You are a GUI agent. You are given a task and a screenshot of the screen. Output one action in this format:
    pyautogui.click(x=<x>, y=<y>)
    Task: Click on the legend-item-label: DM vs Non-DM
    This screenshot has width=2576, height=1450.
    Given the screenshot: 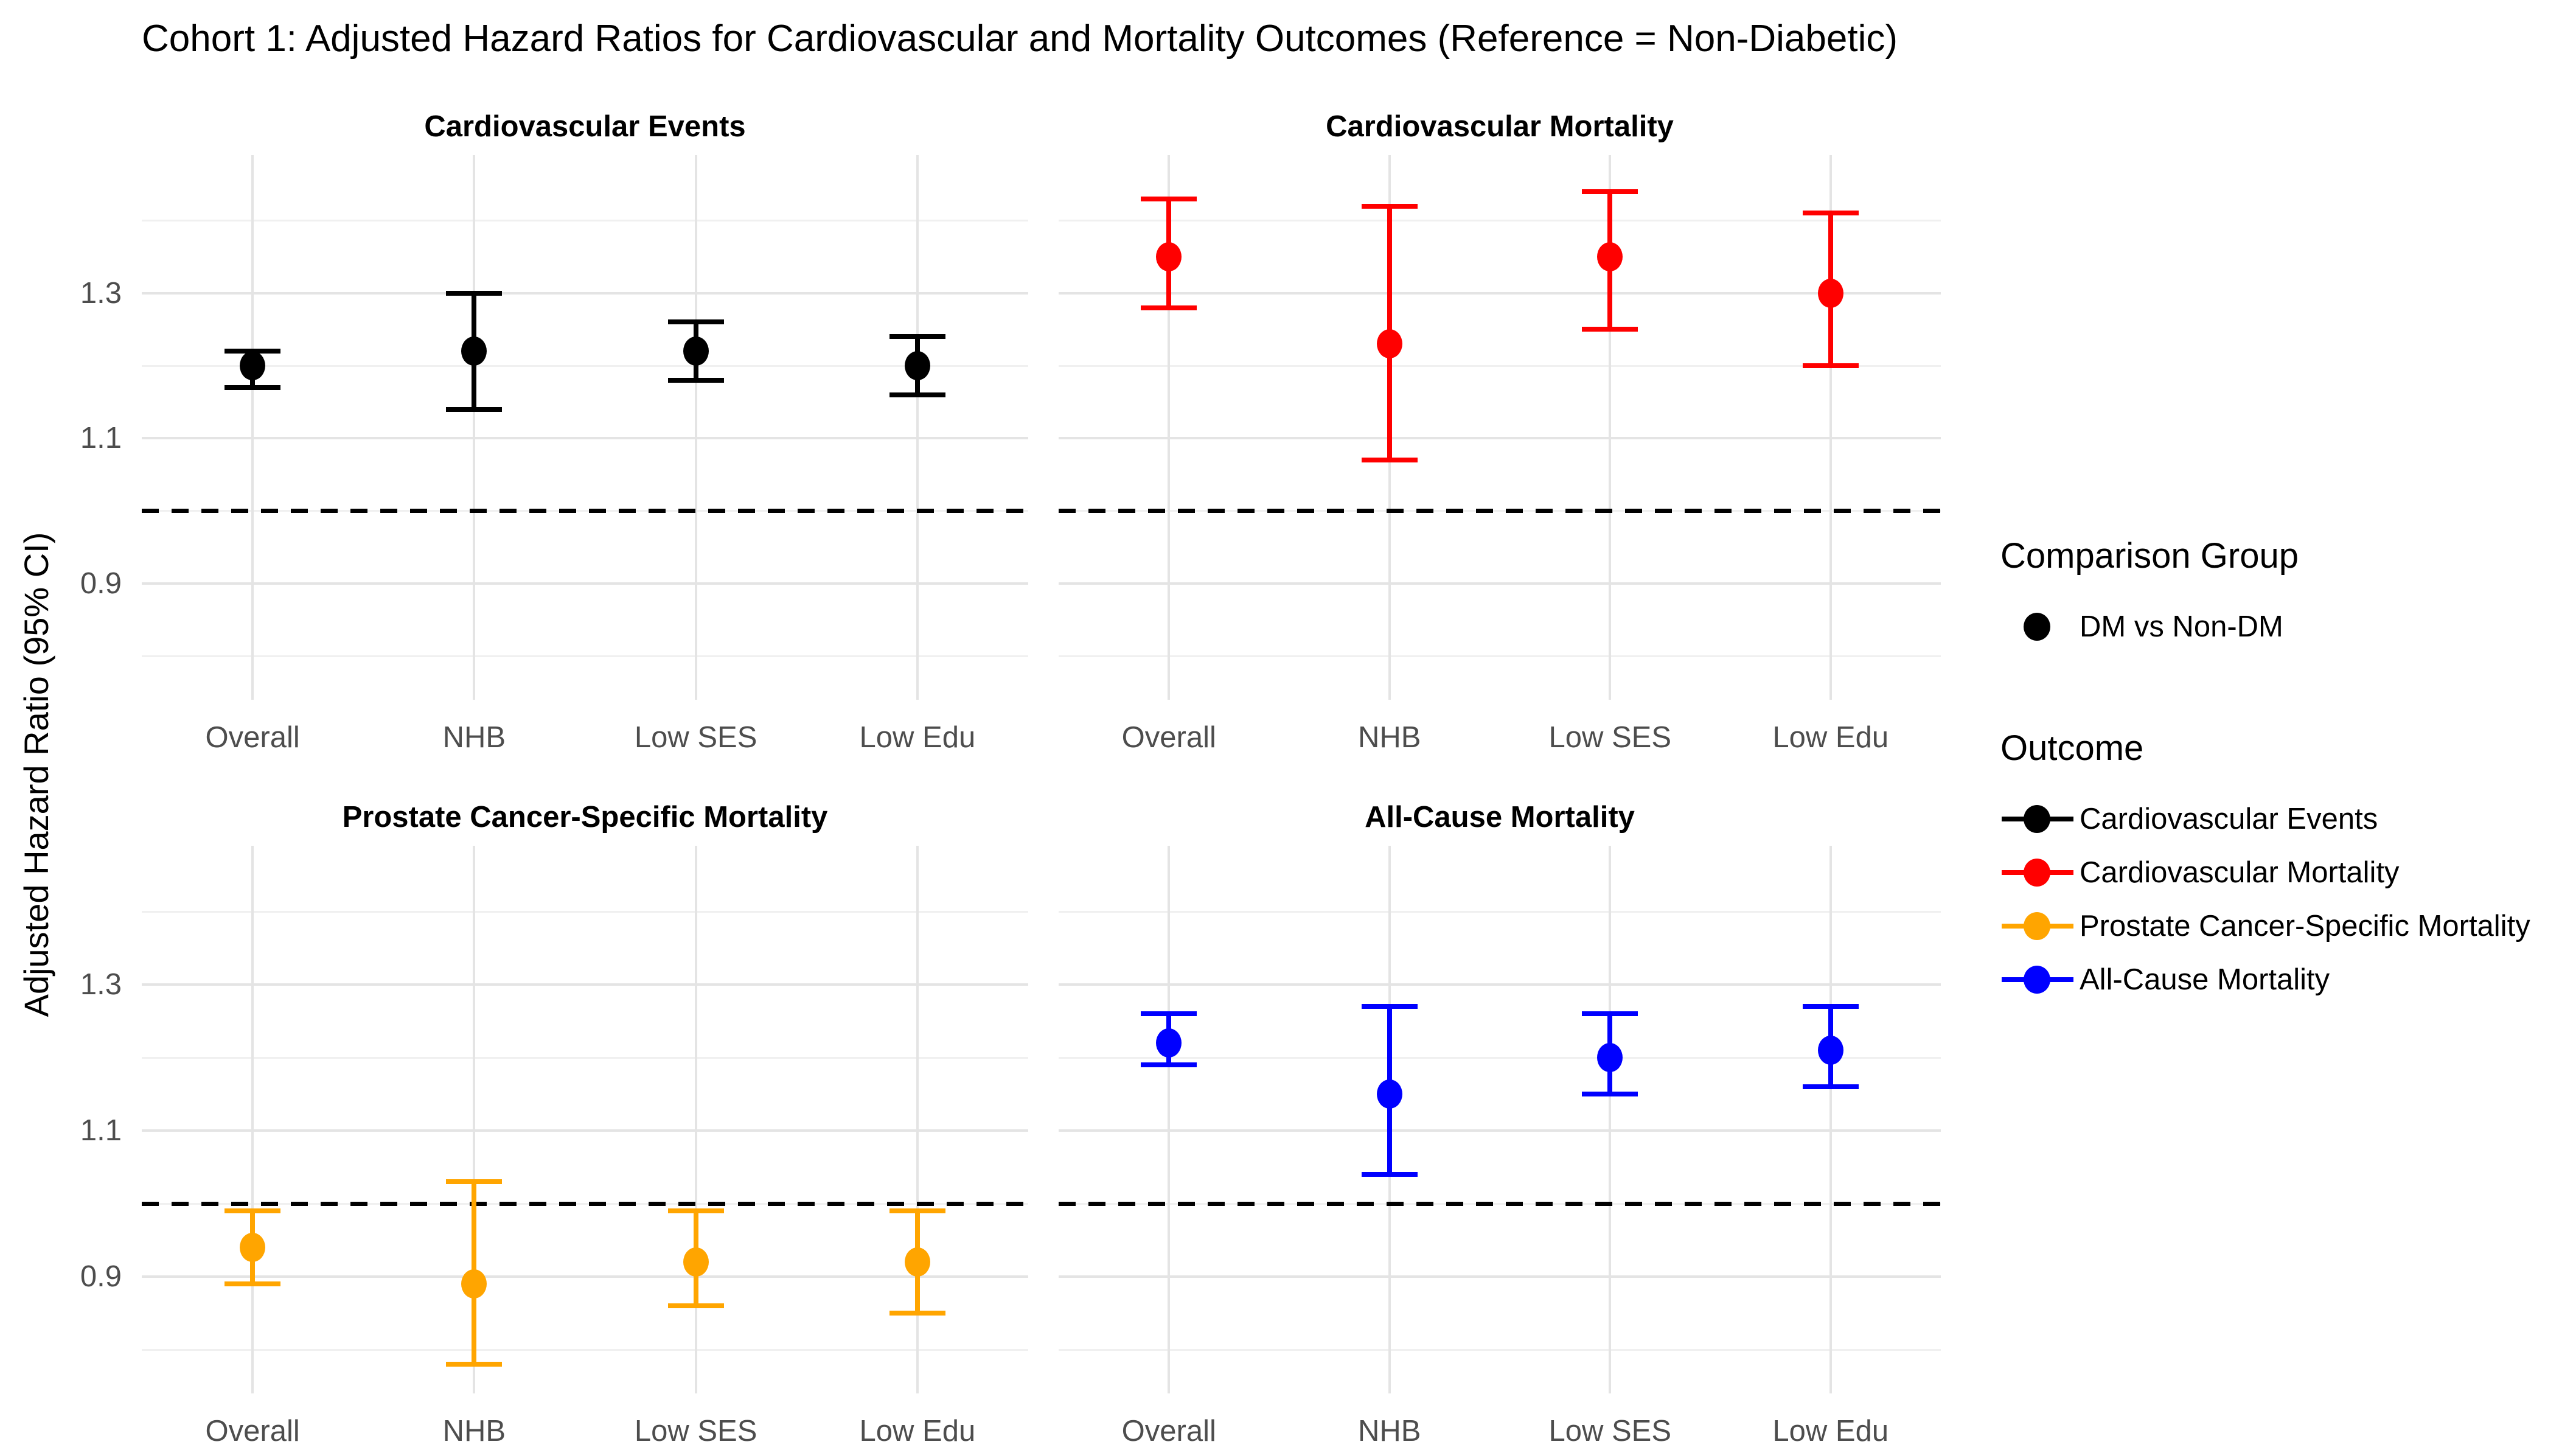 What is the action you would take?
    pyautogui.click(x=2181, y=626)
    